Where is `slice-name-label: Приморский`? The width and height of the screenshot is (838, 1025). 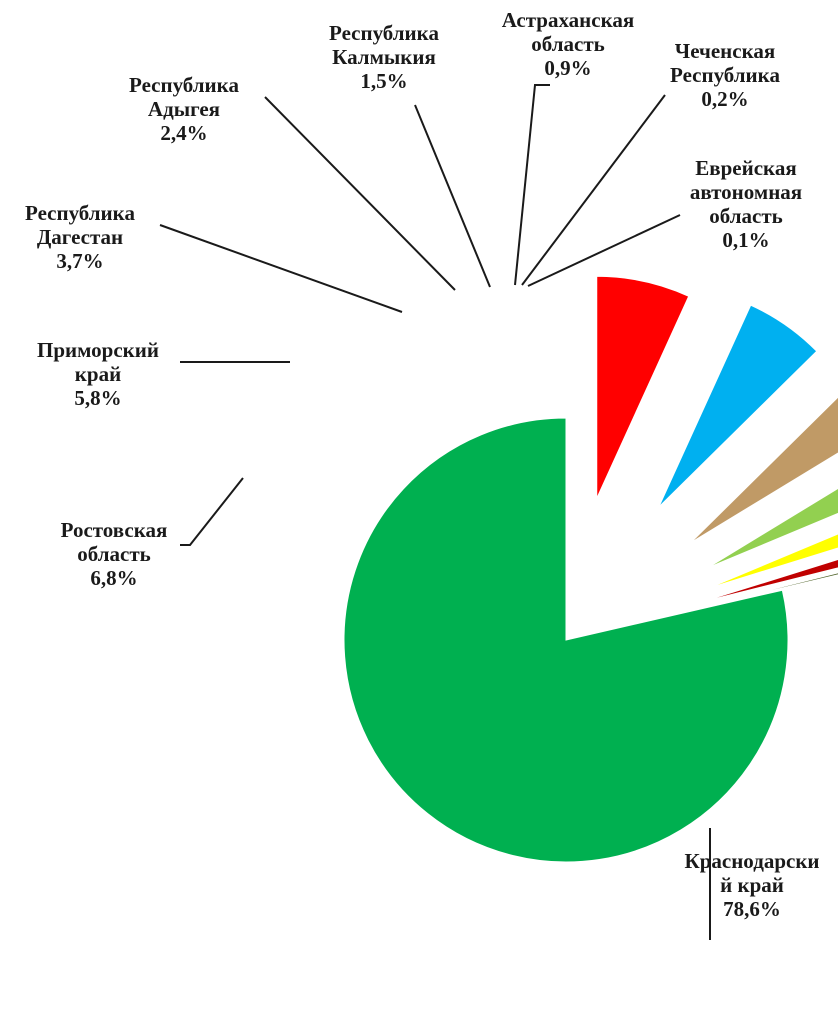 slice-name-label: Приморский is located at coordinates (98, 350).